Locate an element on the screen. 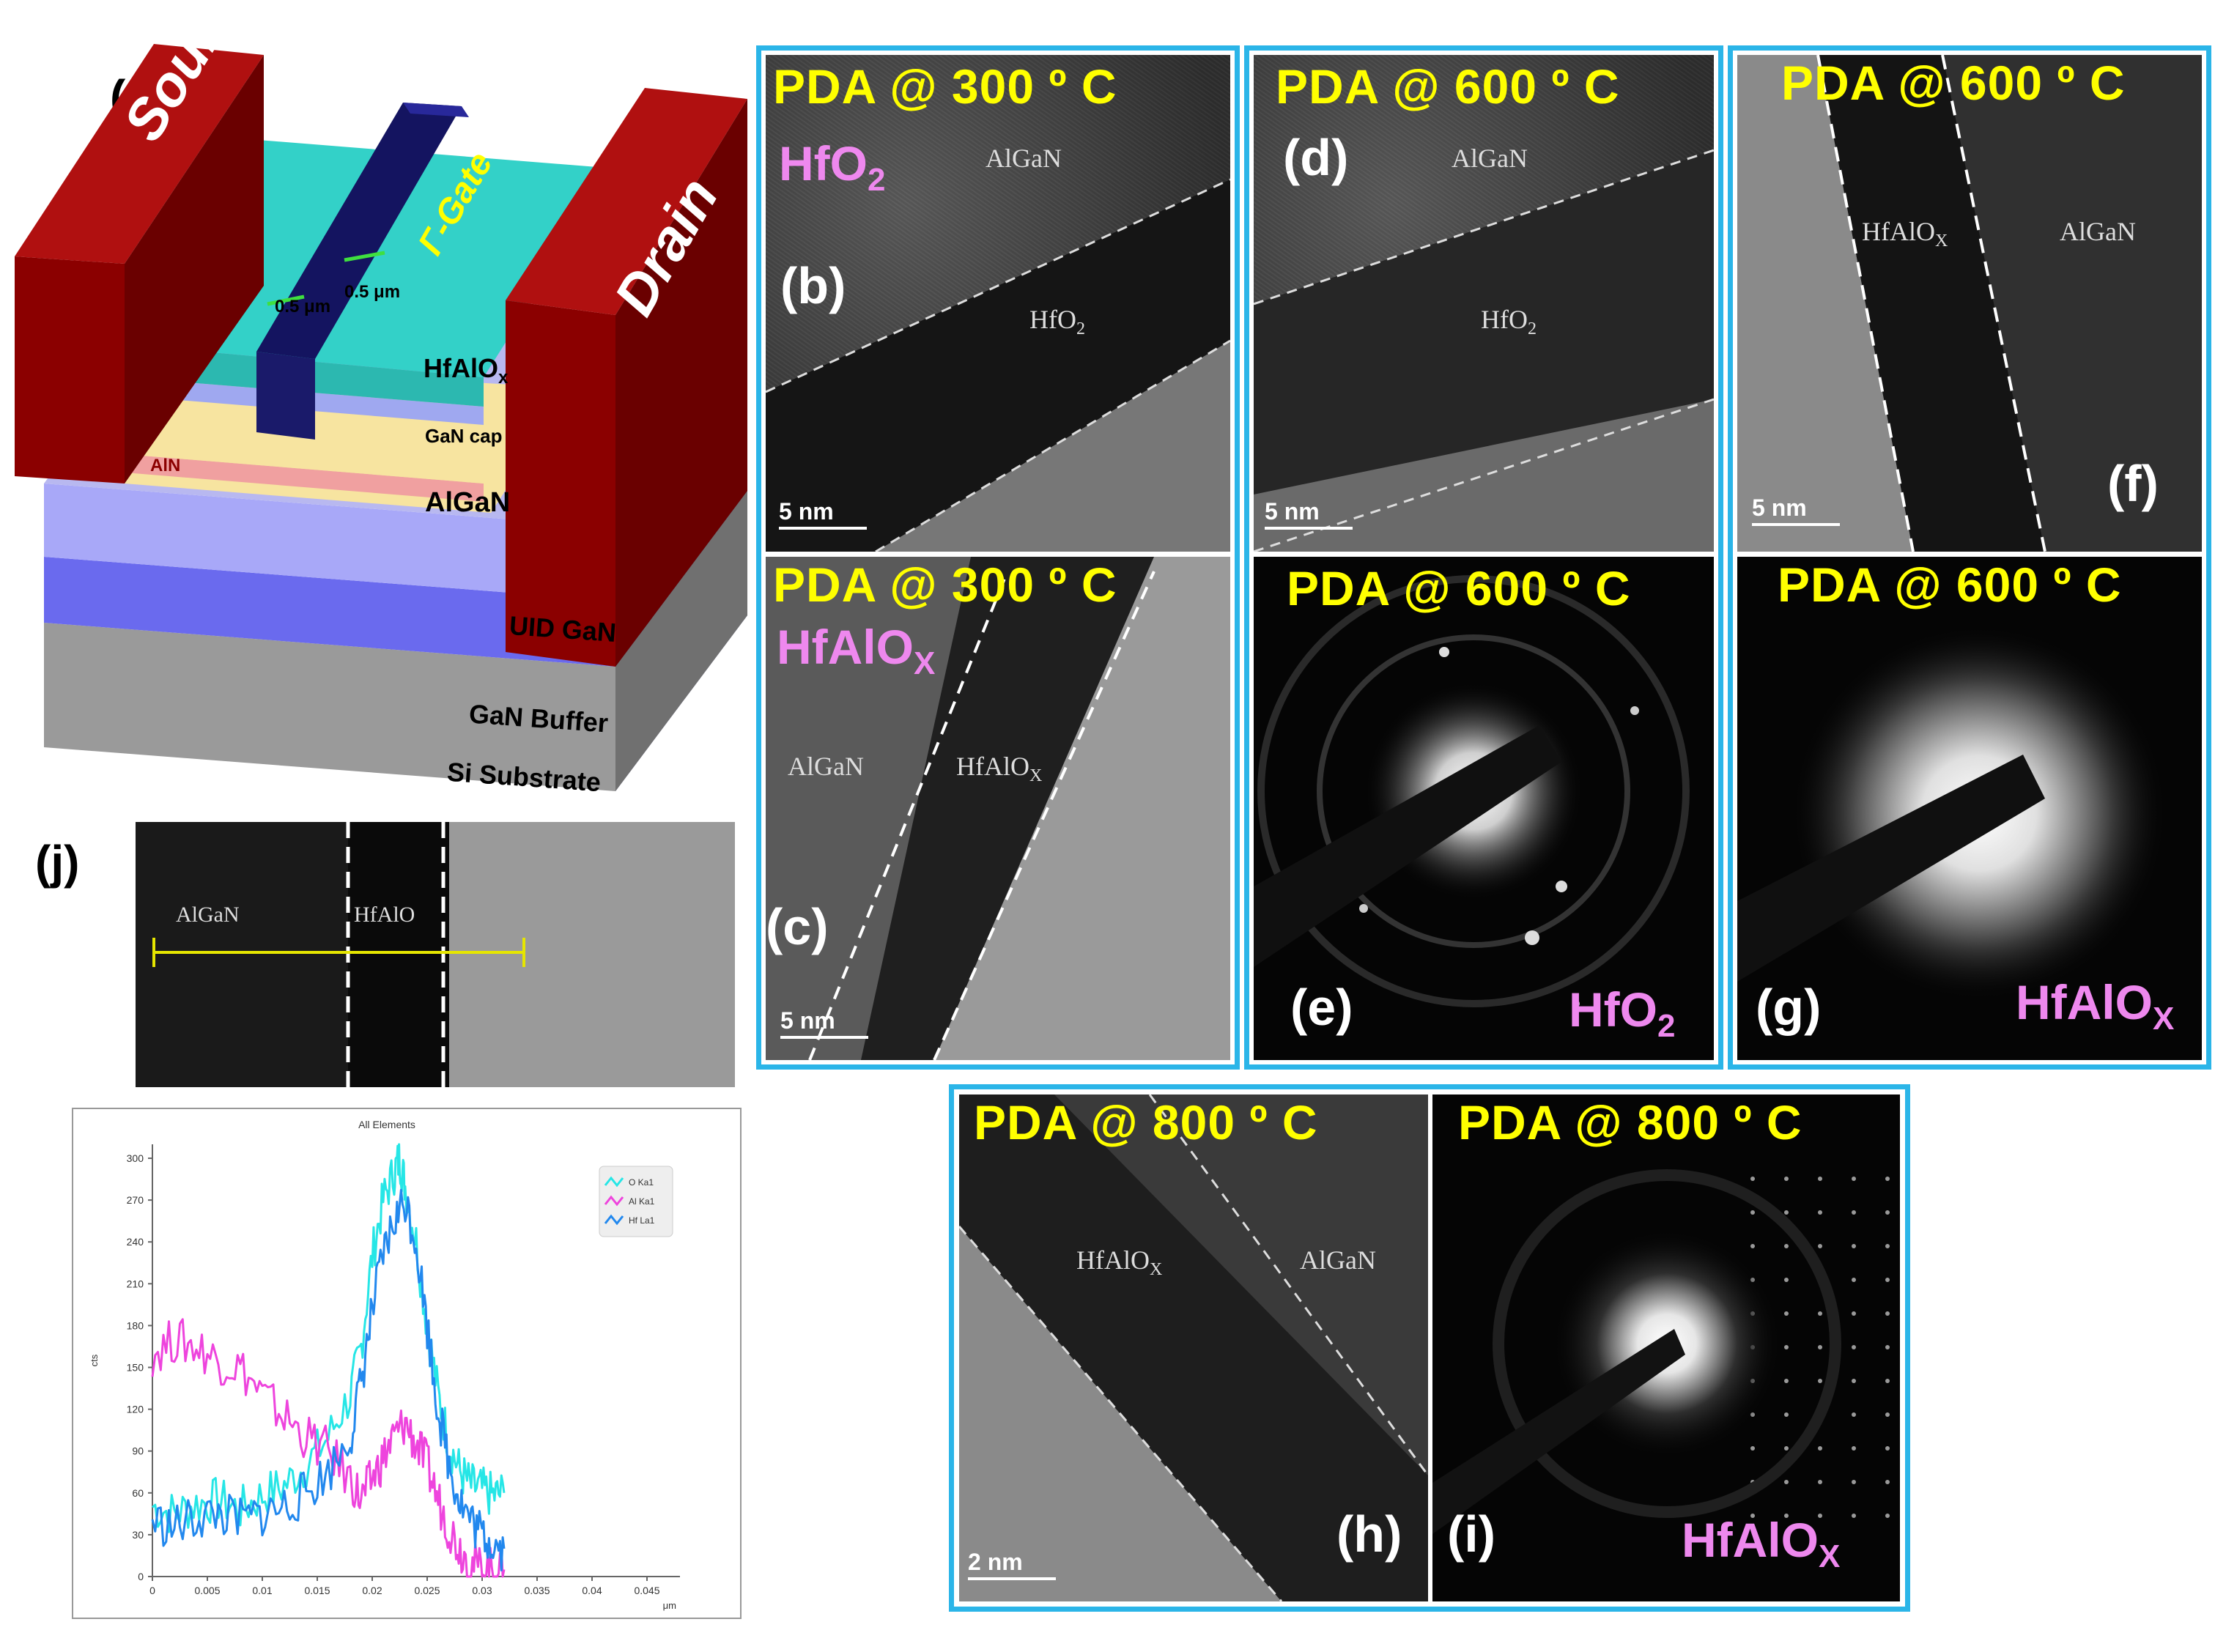  y-tick-label: 270 is located at coordinates (135, 1200).